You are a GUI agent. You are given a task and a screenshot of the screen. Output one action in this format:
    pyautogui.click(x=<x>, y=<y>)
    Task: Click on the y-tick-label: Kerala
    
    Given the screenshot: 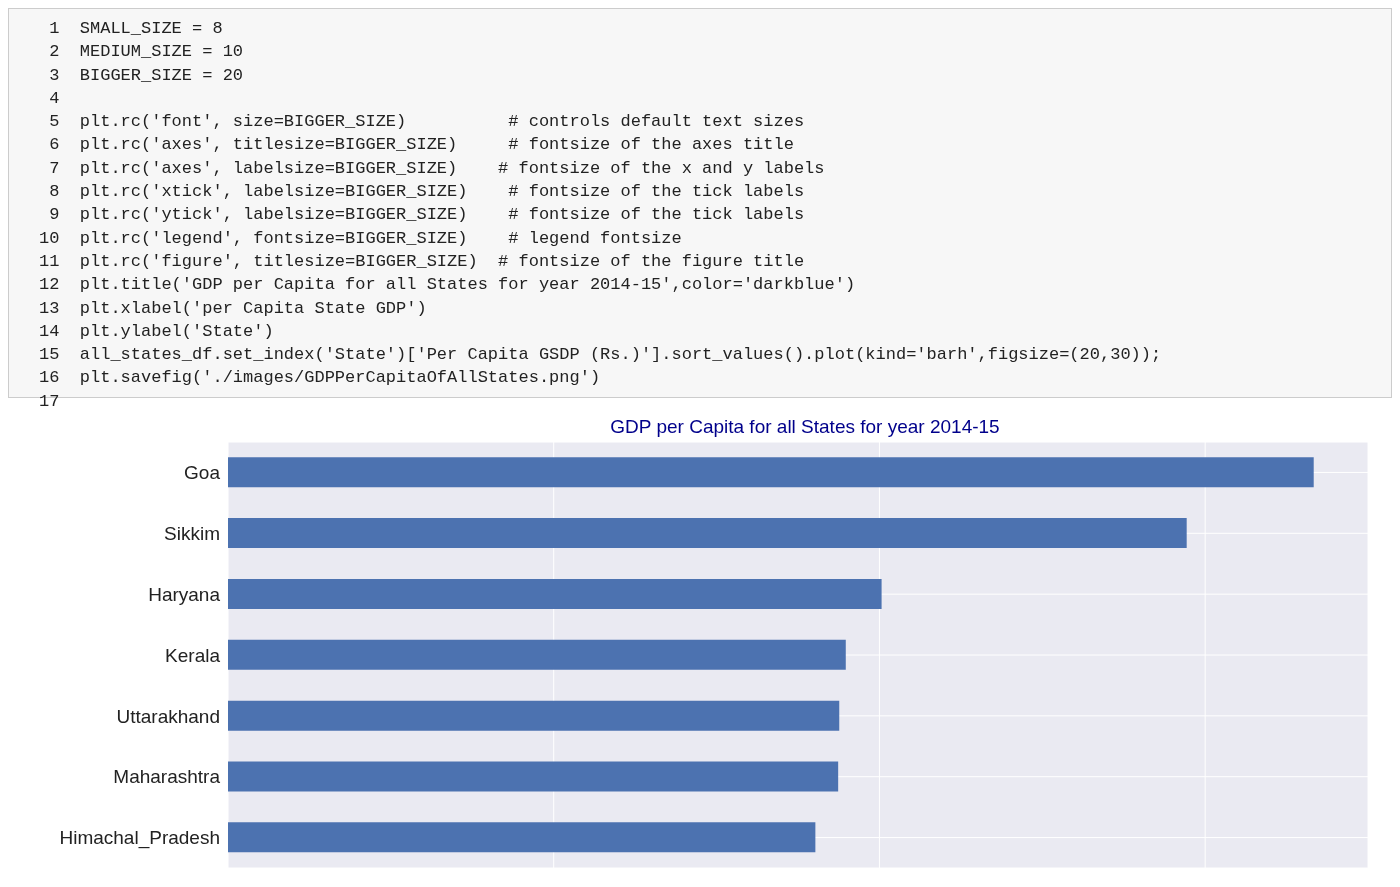 What is the action you would take?
    pyautogui.click(x=193, y=655)
    